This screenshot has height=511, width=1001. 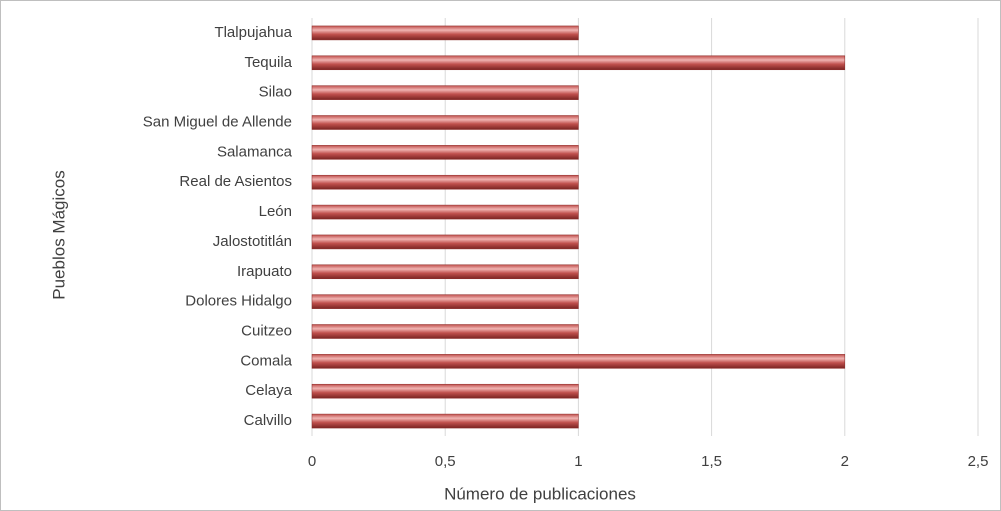 What do you see at coordinates (275, 92) in the screenshot?
I see `y-tick-label: Silao` at bounding box center [275, 92].